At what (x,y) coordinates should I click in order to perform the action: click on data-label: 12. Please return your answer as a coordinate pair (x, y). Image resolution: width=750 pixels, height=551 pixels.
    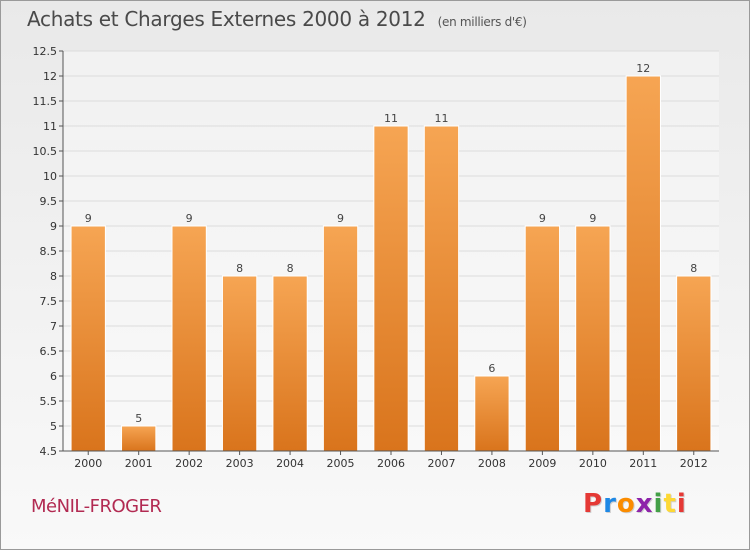
    Looking at the image, I should click on (643, 68).